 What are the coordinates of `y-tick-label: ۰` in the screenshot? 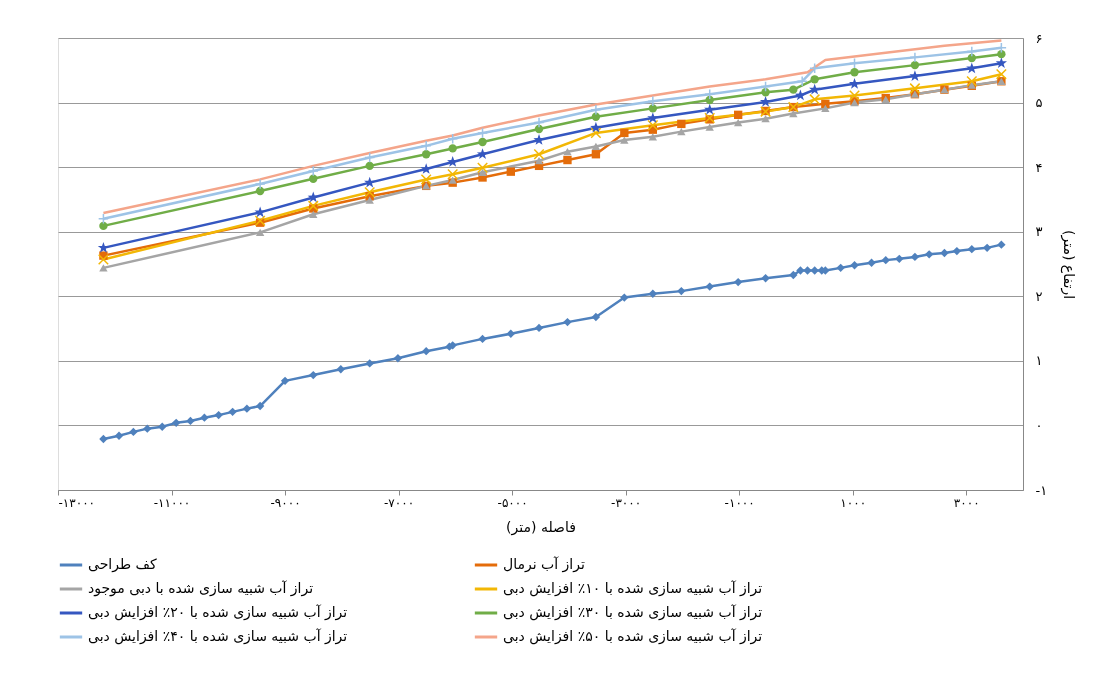 It's located at (1039, 425).